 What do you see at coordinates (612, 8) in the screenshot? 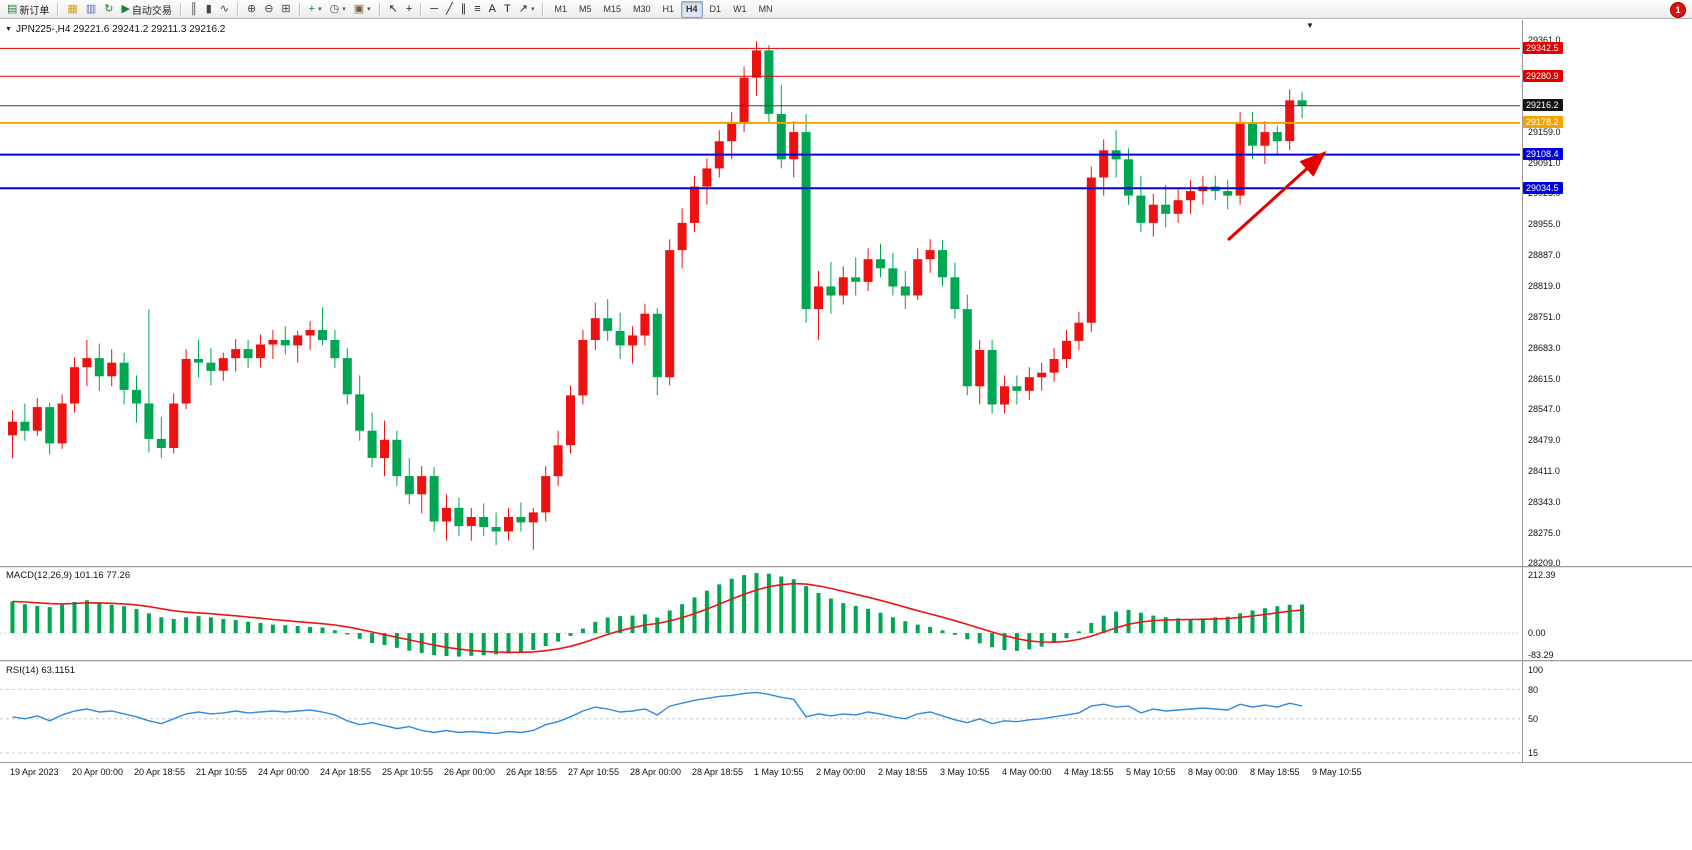
I see `timeframe-m15-button: M15` at bounding box center [612, 8].